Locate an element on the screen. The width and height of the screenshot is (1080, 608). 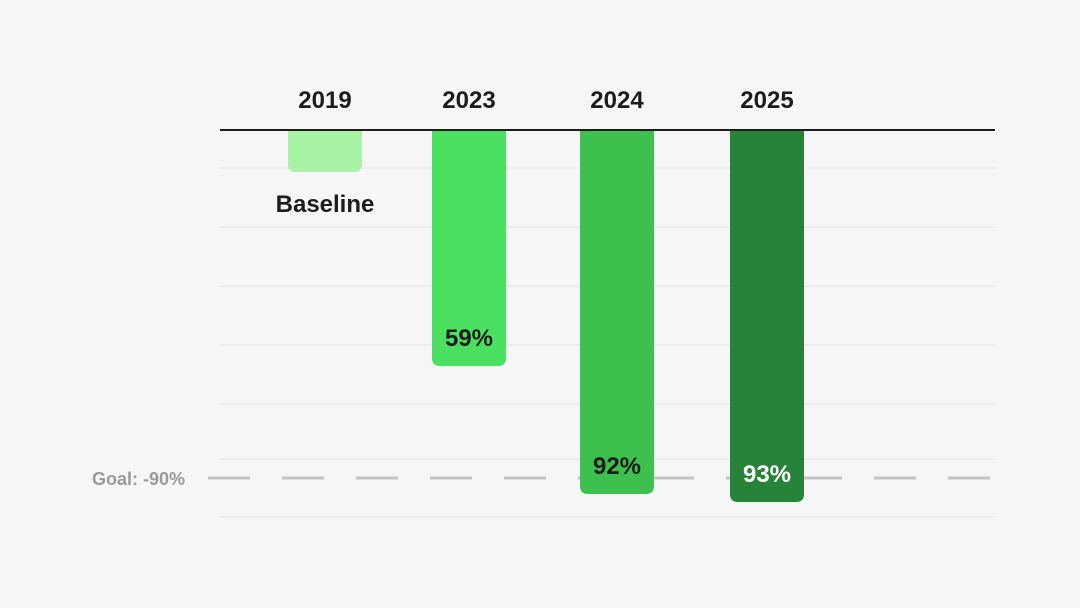
bar-2024 is located at coordinates (617, 312).